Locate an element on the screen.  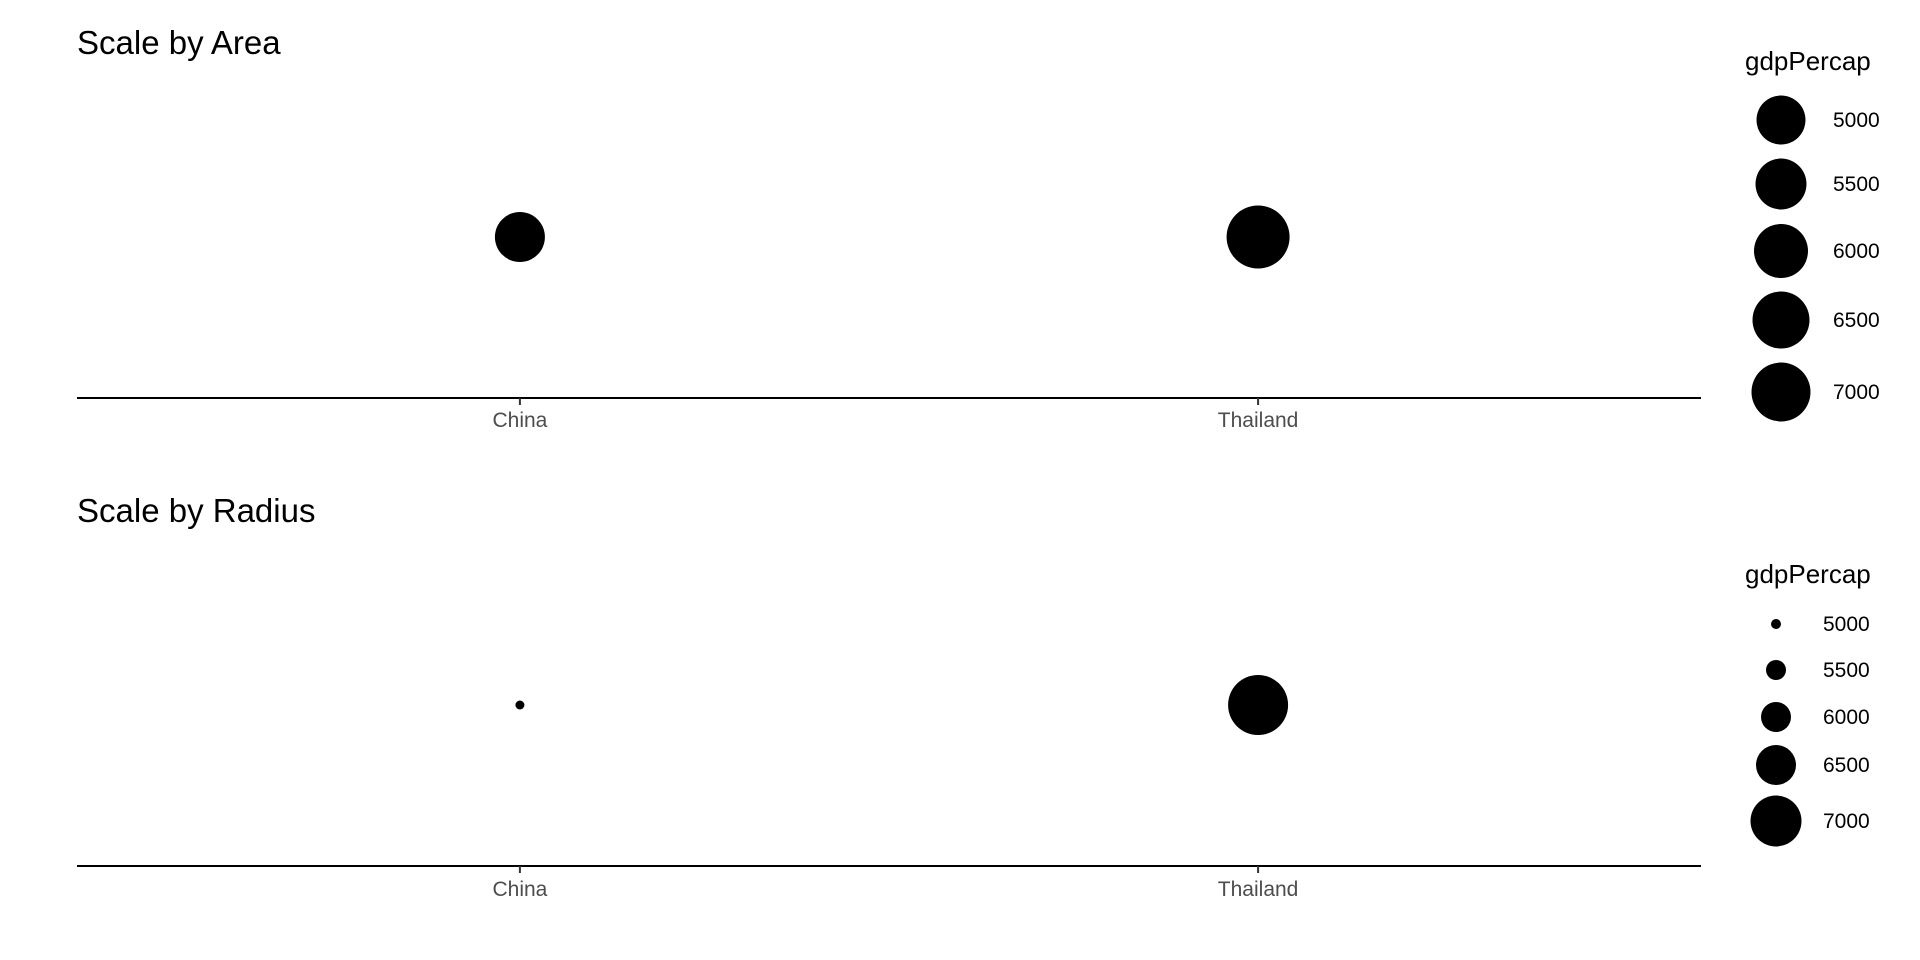
chart-title: Scale by Radius is located at coordinates (196, 510).